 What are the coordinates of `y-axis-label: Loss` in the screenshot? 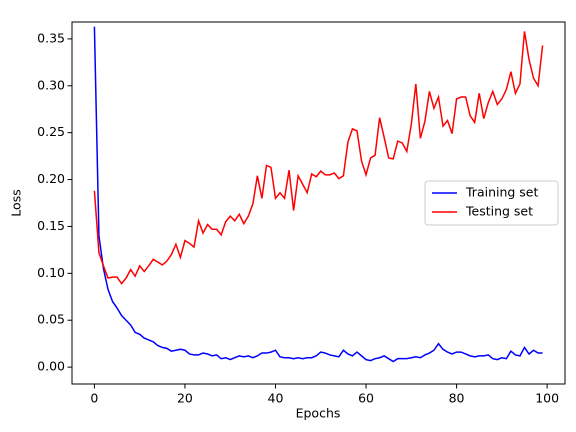 It's located at (16, 202).